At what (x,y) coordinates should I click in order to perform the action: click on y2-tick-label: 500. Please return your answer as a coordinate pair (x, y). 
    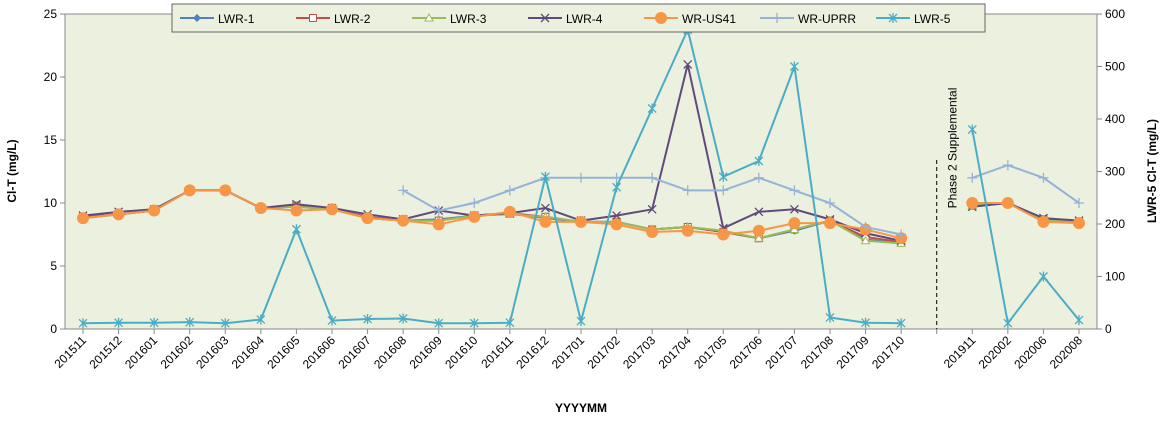
    Looking at the image, I should click on (1115, 67).